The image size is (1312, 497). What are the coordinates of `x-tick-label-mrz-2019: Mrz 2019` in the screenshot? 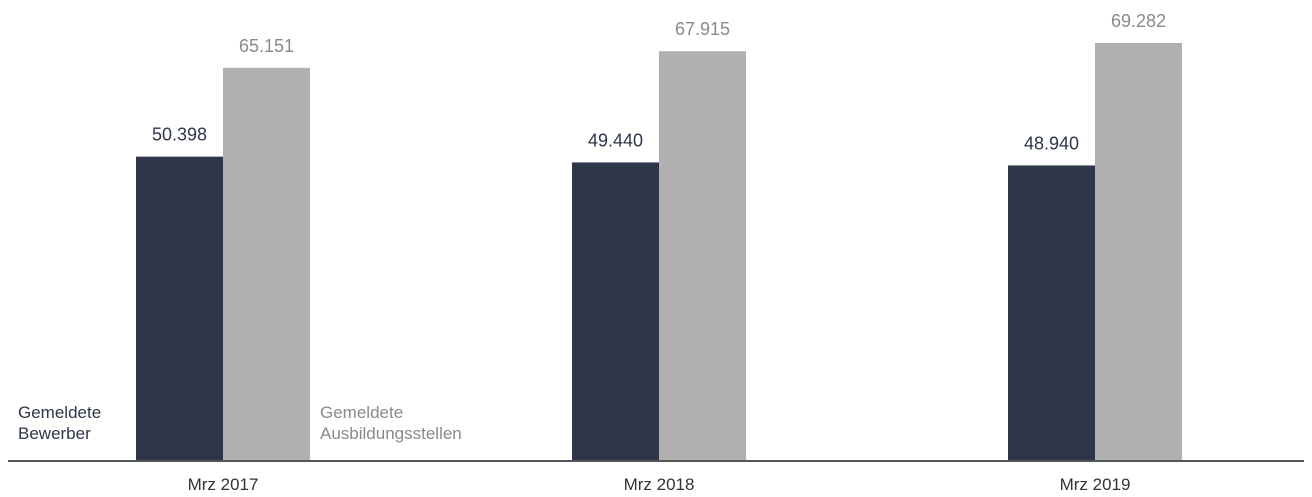 It's located at (1095, 484).